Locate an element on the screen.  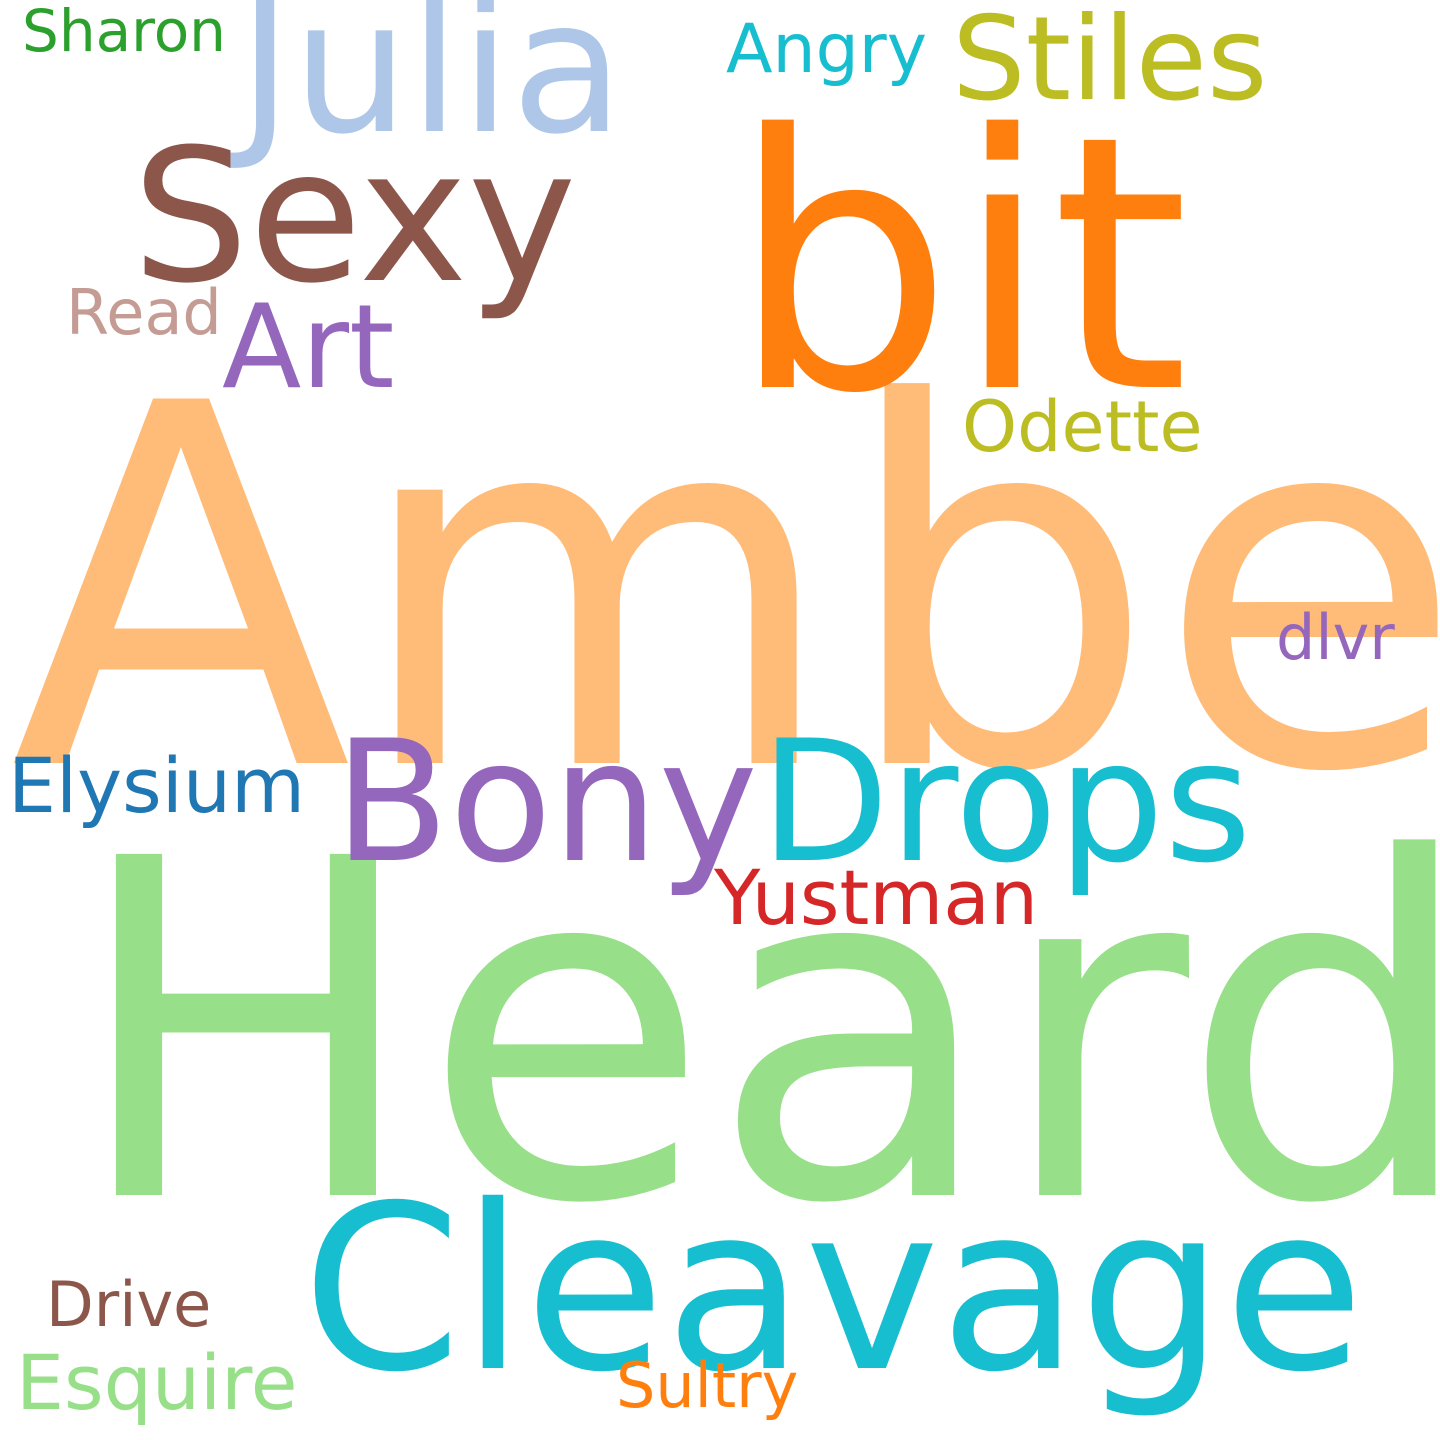
word-stiles: Stiles is located at coordinates (1110, 63).